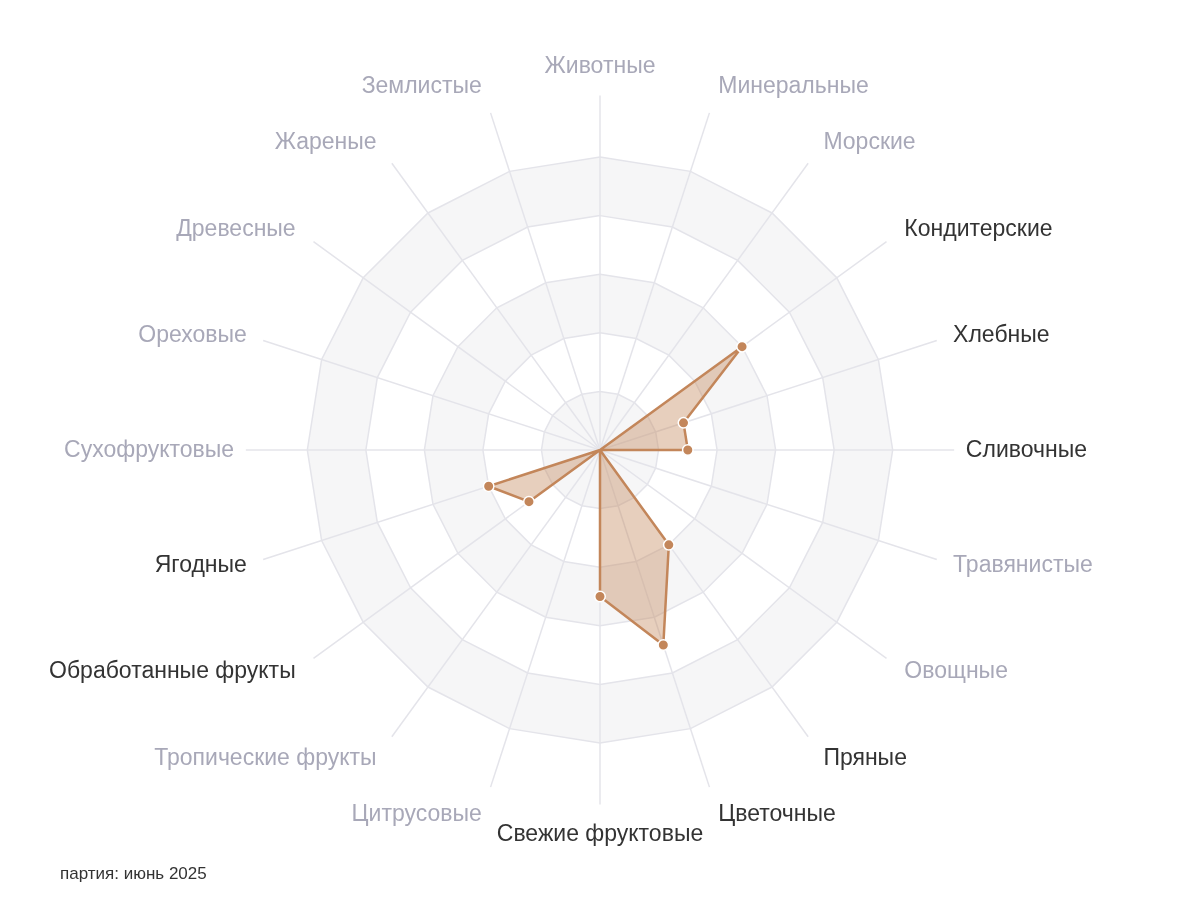 The image size is (1200, 900). I want to click on spoke-label: Пряные, so click(865, 756).